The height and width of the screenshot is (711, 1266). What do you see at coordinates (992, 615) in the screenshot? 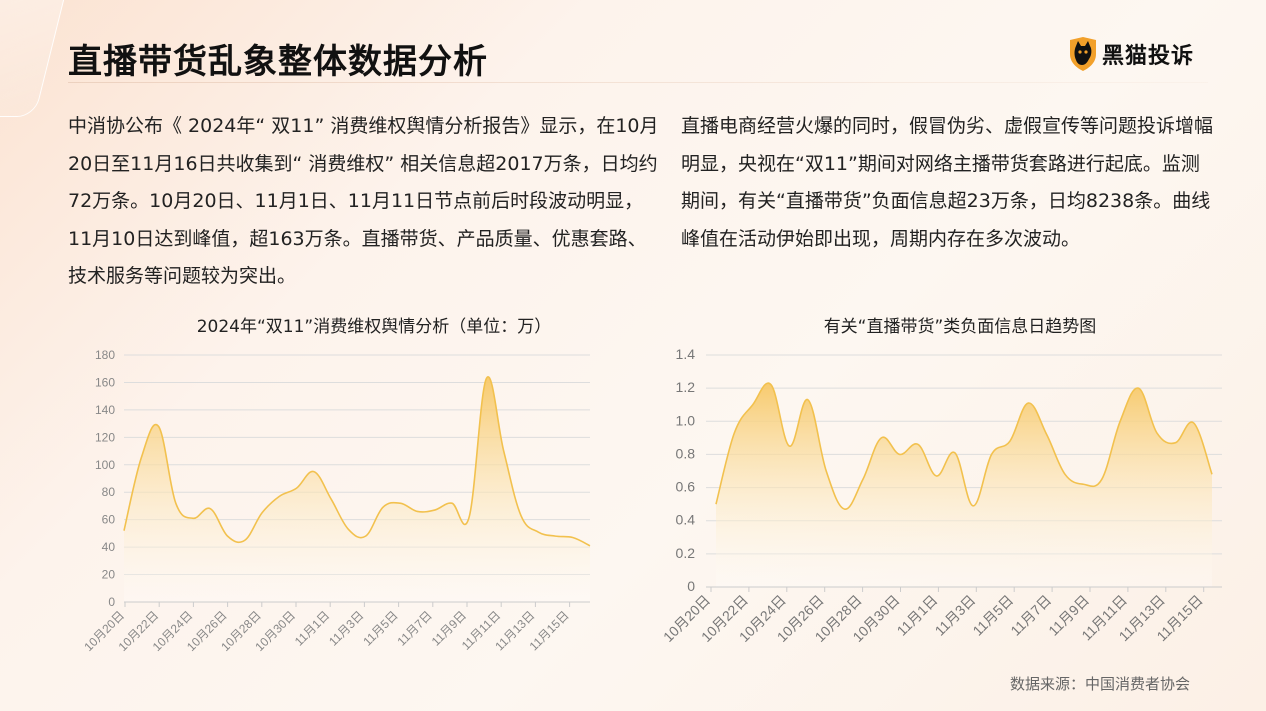
I see `x-tick-label: 11月5日` at bounding box center [992, 615].